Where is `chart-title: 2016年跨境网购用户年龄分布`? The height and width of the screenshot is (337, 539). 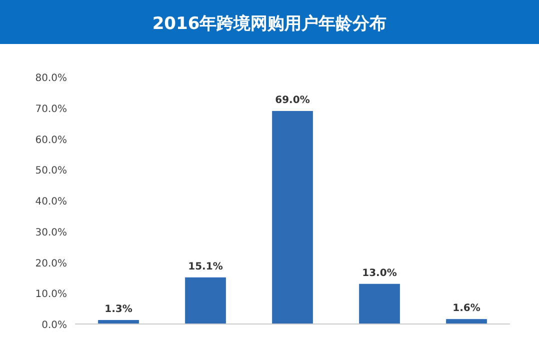 chart-title: 2016年跨境网购用户年龄分布 is located at coordinates (269, 24).